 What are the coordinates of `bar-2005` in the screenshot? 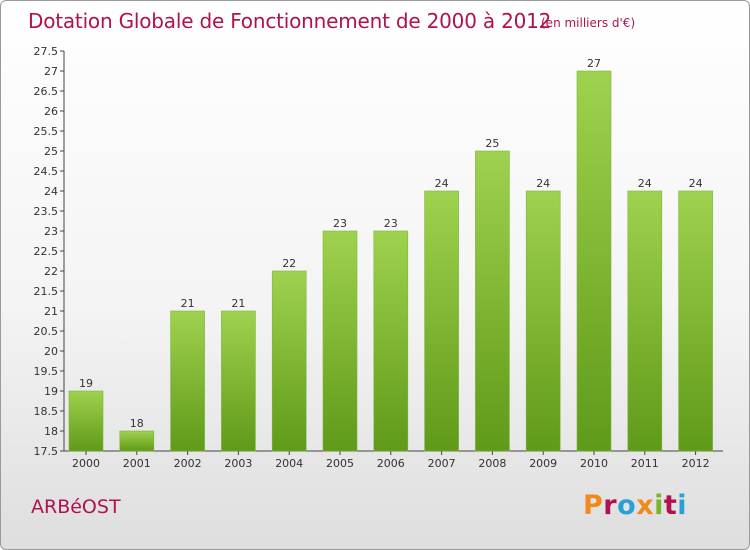 It's located at (340, 341).